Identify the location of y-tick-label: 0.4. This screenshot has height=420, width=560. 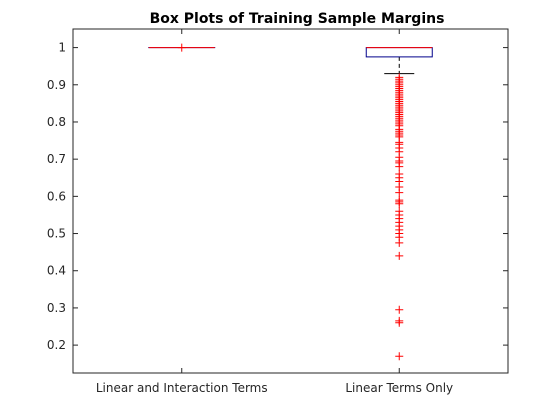
(56, 271).